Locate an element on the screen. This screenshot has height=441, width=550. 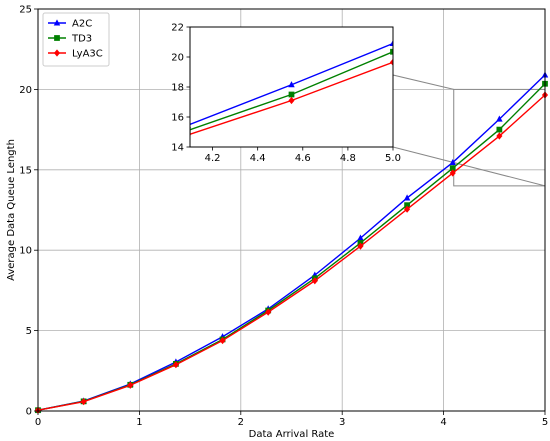
inset-y-tick-label: 20 is located at coordinates (177, 58).